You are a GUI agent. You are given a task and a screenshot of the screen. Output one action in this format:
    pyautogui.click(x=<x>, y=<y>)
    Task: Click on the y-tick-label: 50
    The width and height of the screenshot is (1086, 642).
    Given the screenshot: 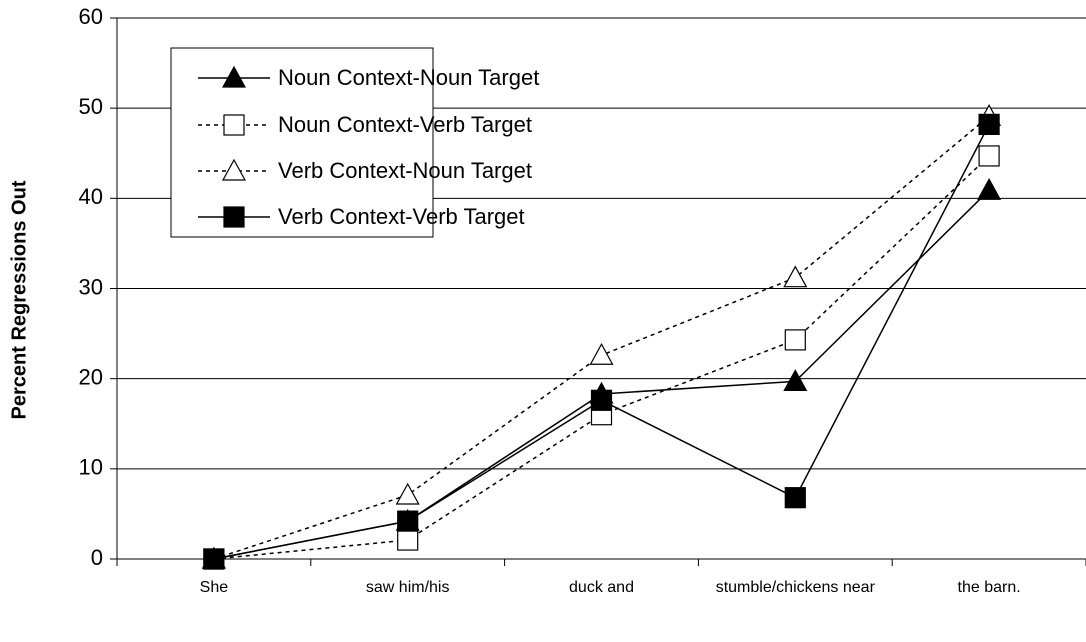 What is the action you would take?
    pyautogui.click(x=91, y=106)
    